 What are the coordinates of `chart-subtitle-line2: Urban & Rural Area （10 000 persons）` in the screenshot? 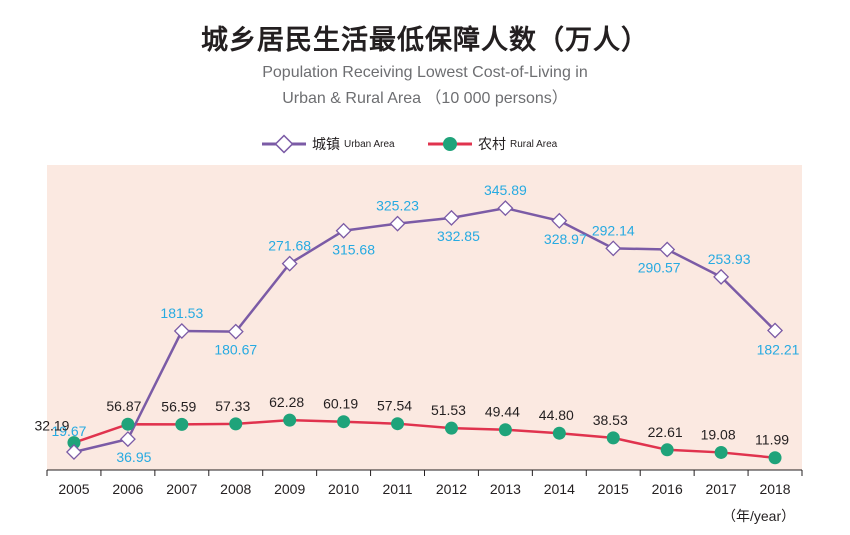 It's located at (425, 98).